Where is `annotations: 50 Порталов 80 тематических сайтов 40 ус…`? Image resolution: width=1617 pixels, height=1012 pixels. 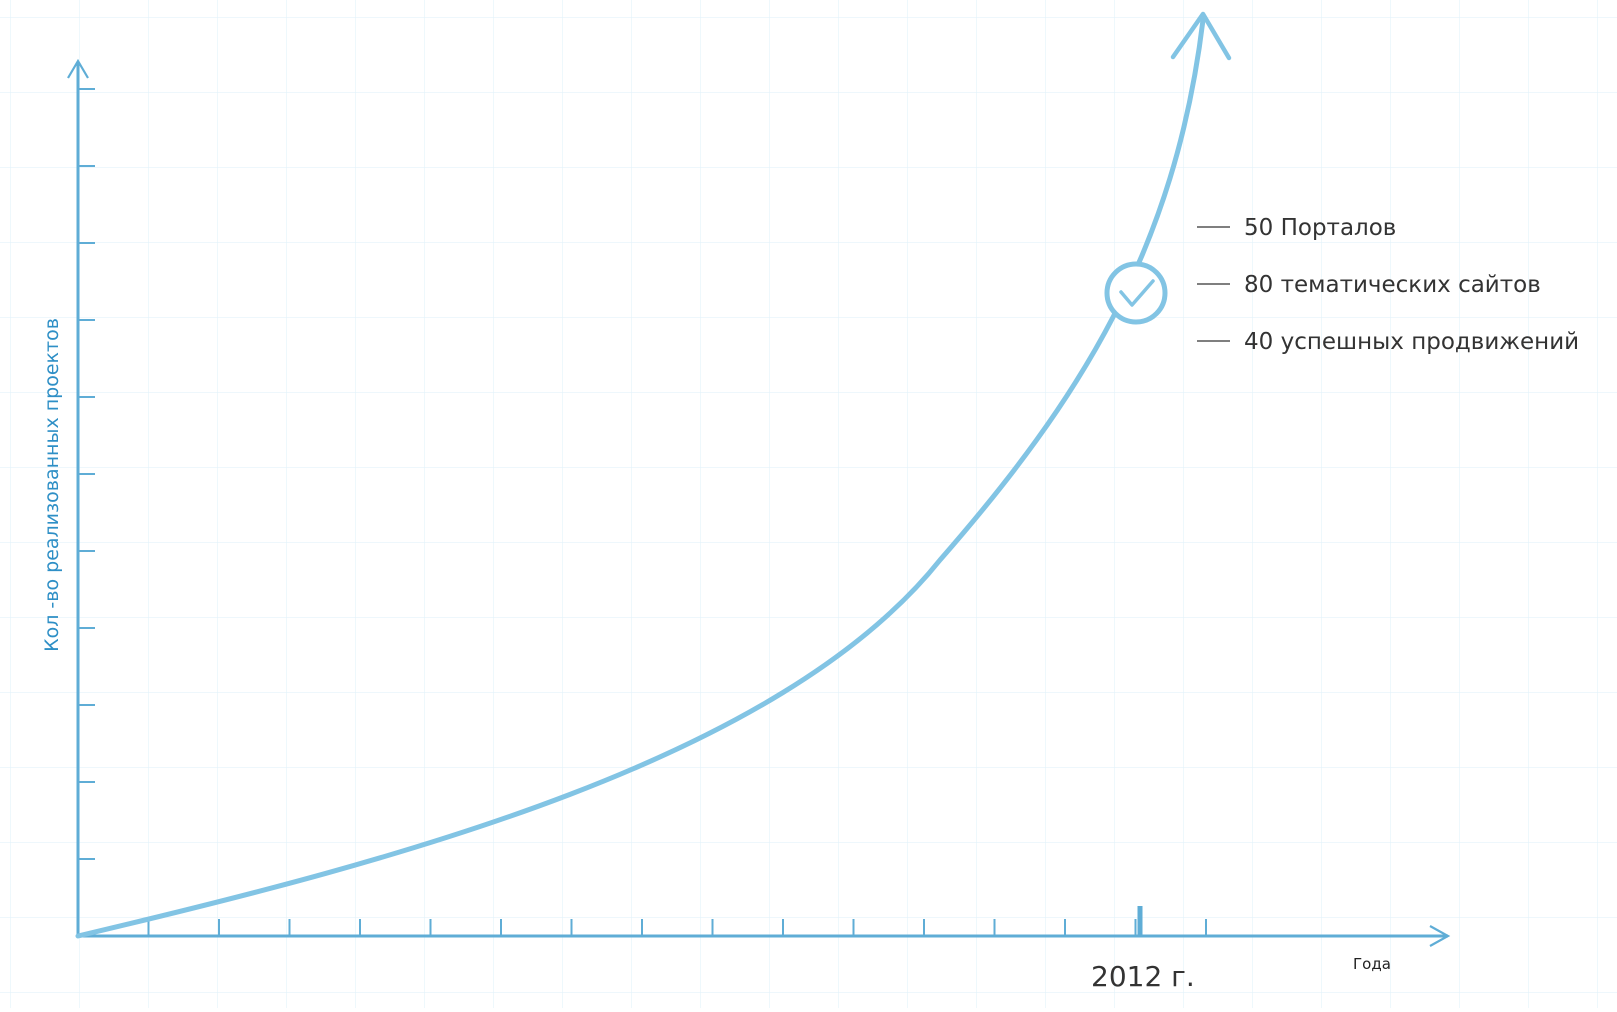
annotations: 50 Порталов 80 тематических сайтов 40 ус… is located at coordinates (1388, 285).